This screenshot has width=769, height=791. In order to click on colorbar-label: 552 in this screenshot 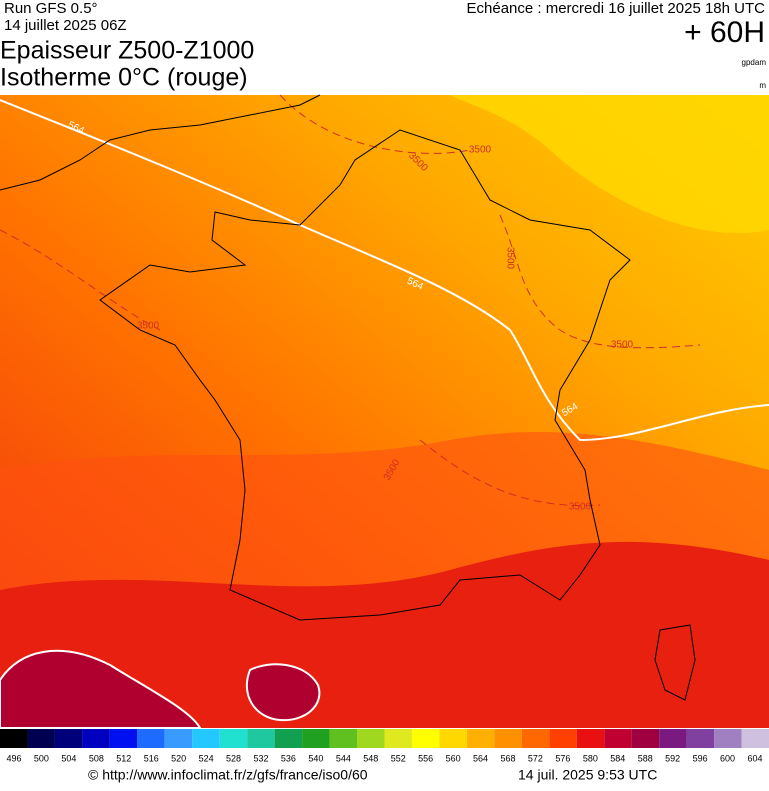, I will do `click(398, 758)`.